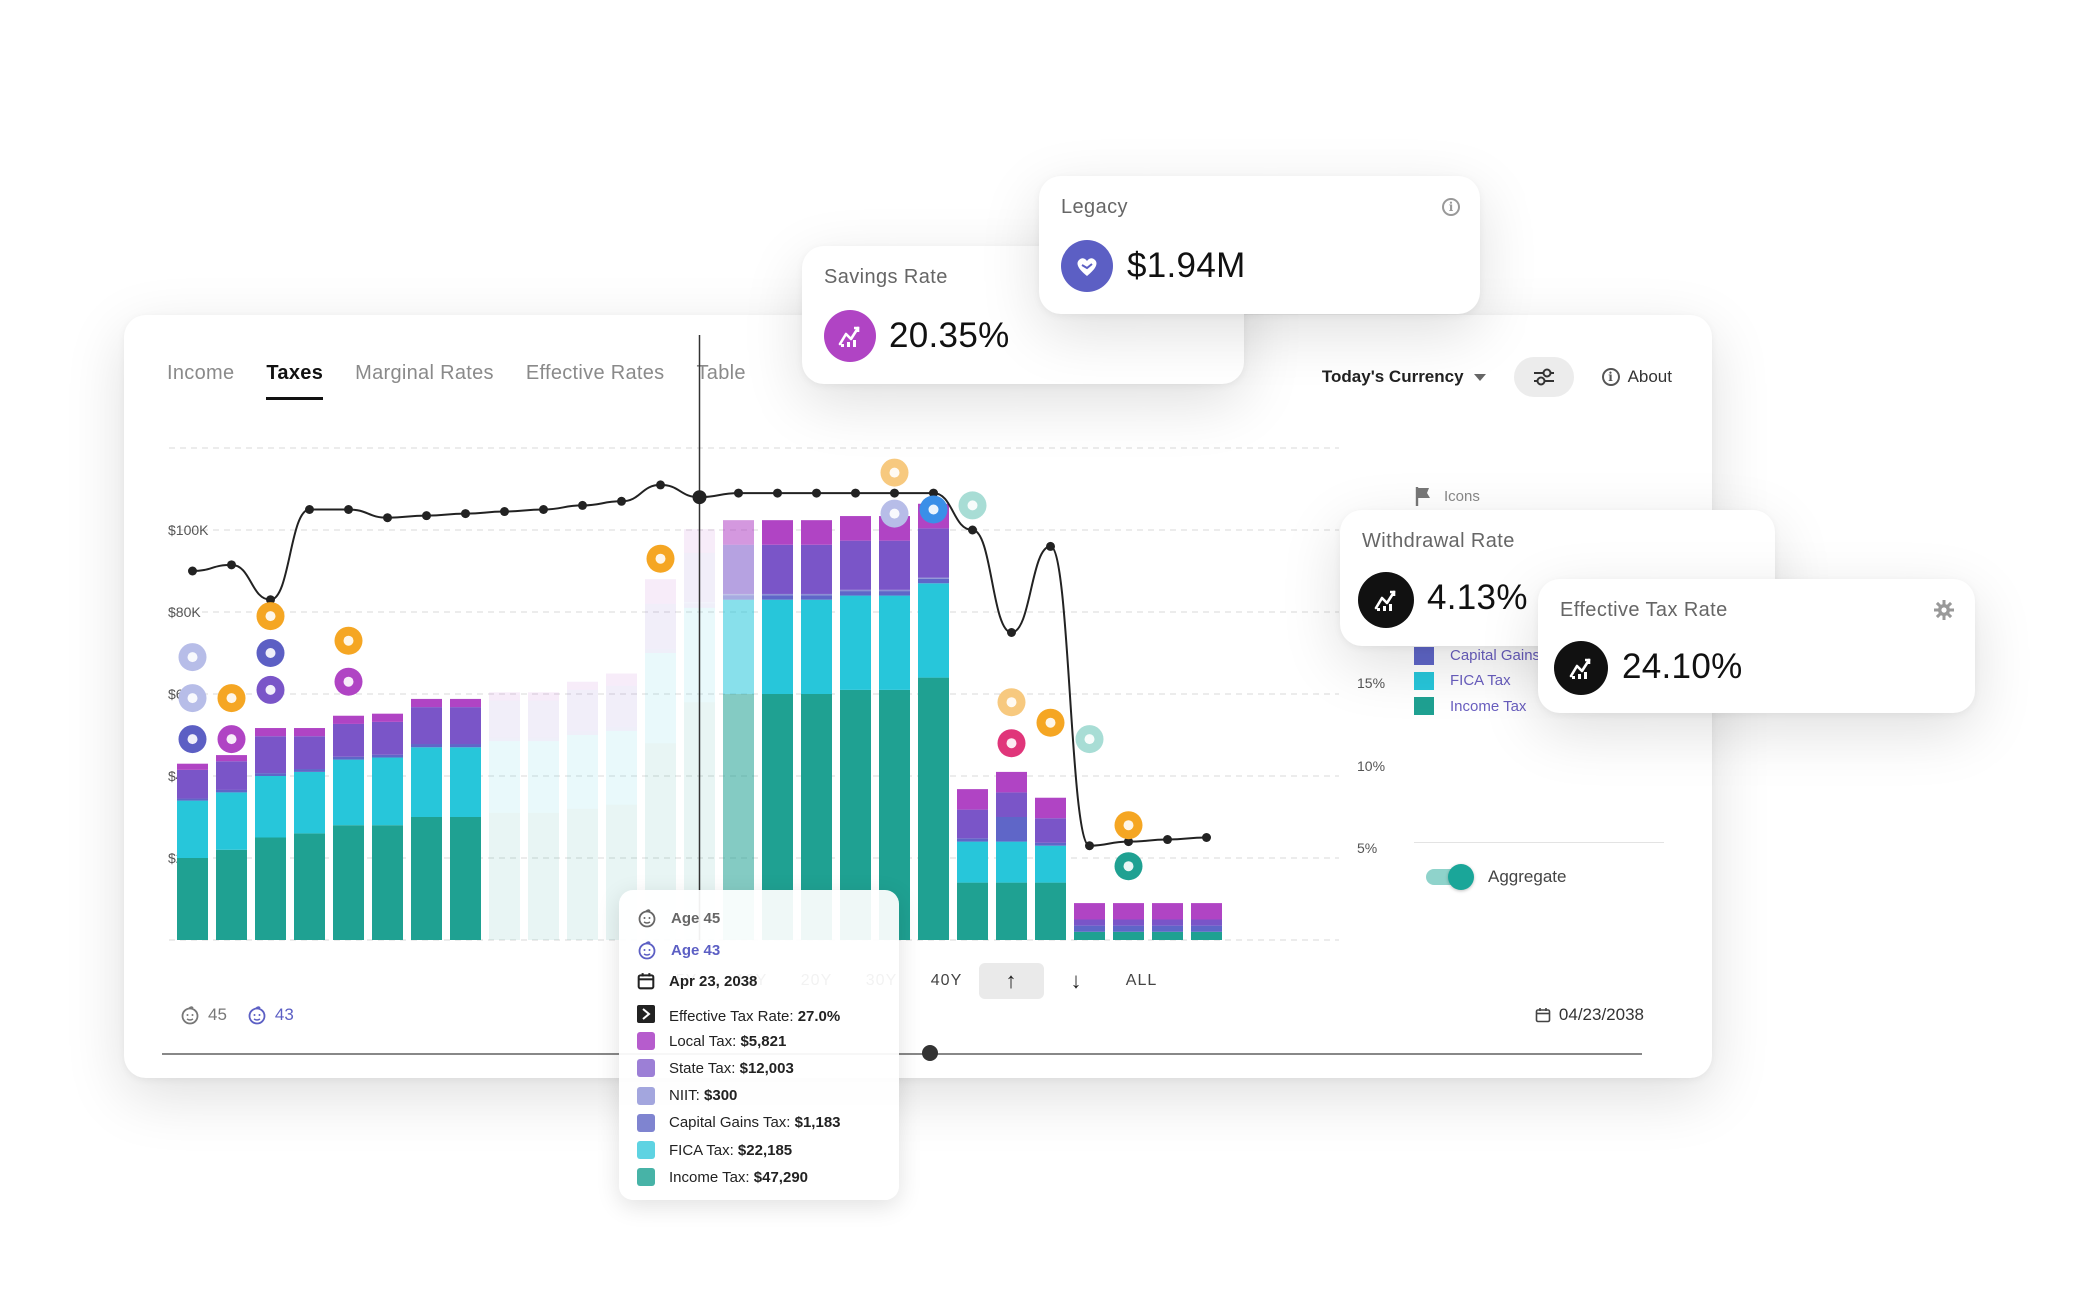 This screenshot has width=2100, height=1290. Describe the element at coordinates (687, 1095) in the screenshot. I see `tooltip-row: NIIT: $300` at that location.